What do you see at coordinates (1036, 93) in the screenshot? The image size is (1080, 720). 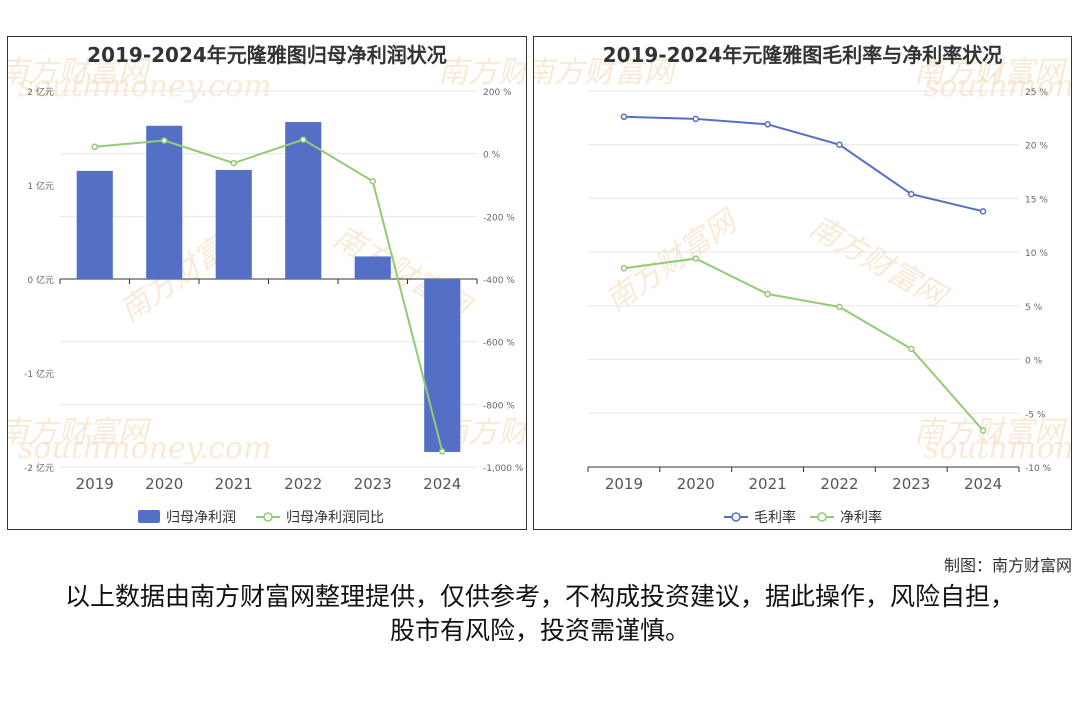 I see `right-axis-tick-label: 25 %` at bounding box center [1036, 93].